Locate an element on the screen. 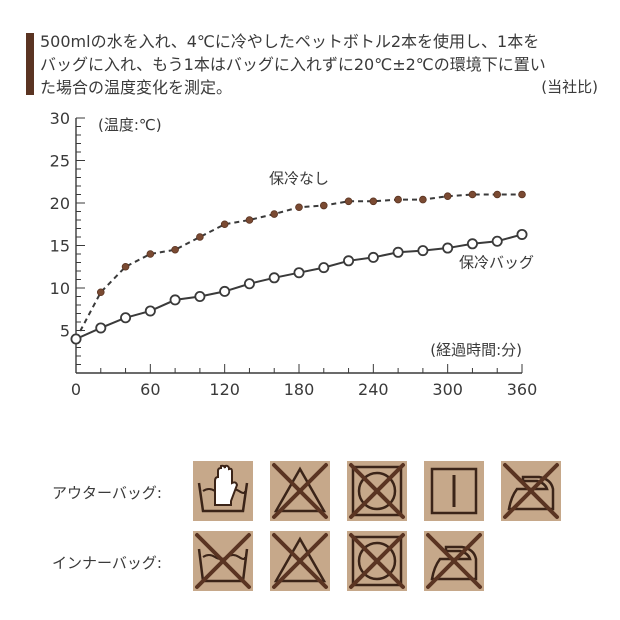 The height and width of the screenshot is (620, 620). y-tick-label: 20 is located at coordinates (60, 203).